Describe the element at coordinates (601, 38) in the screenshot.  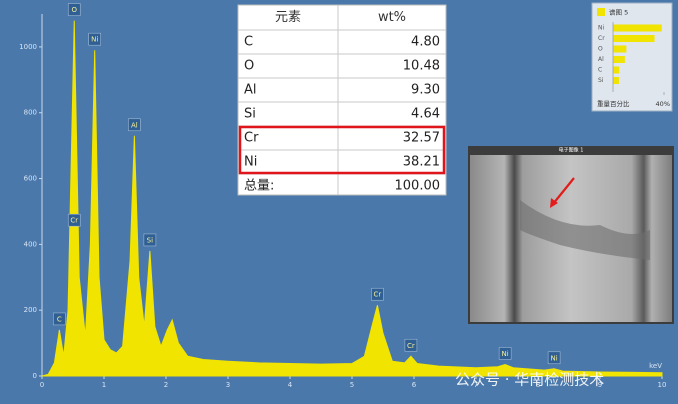
I see `category-label: Cr` at that location.